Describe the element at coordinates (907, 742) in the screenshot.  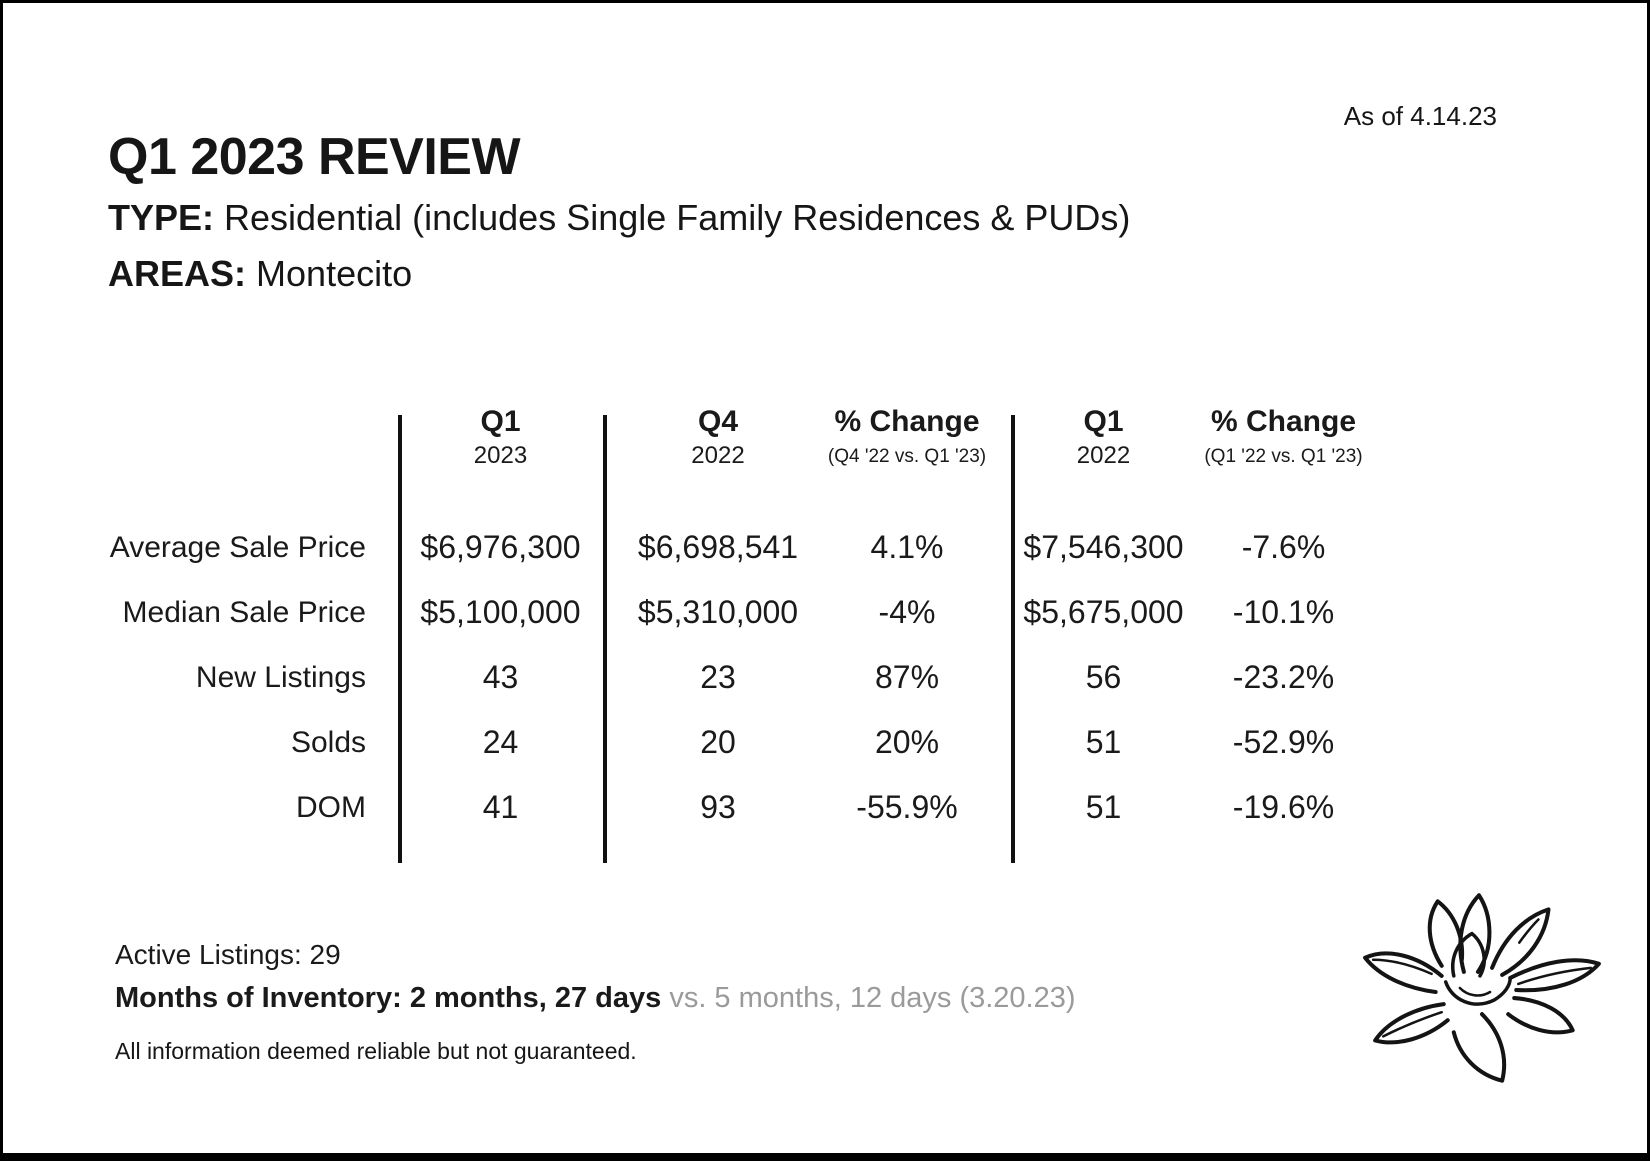
I see `cell-value: 20%` at that location.